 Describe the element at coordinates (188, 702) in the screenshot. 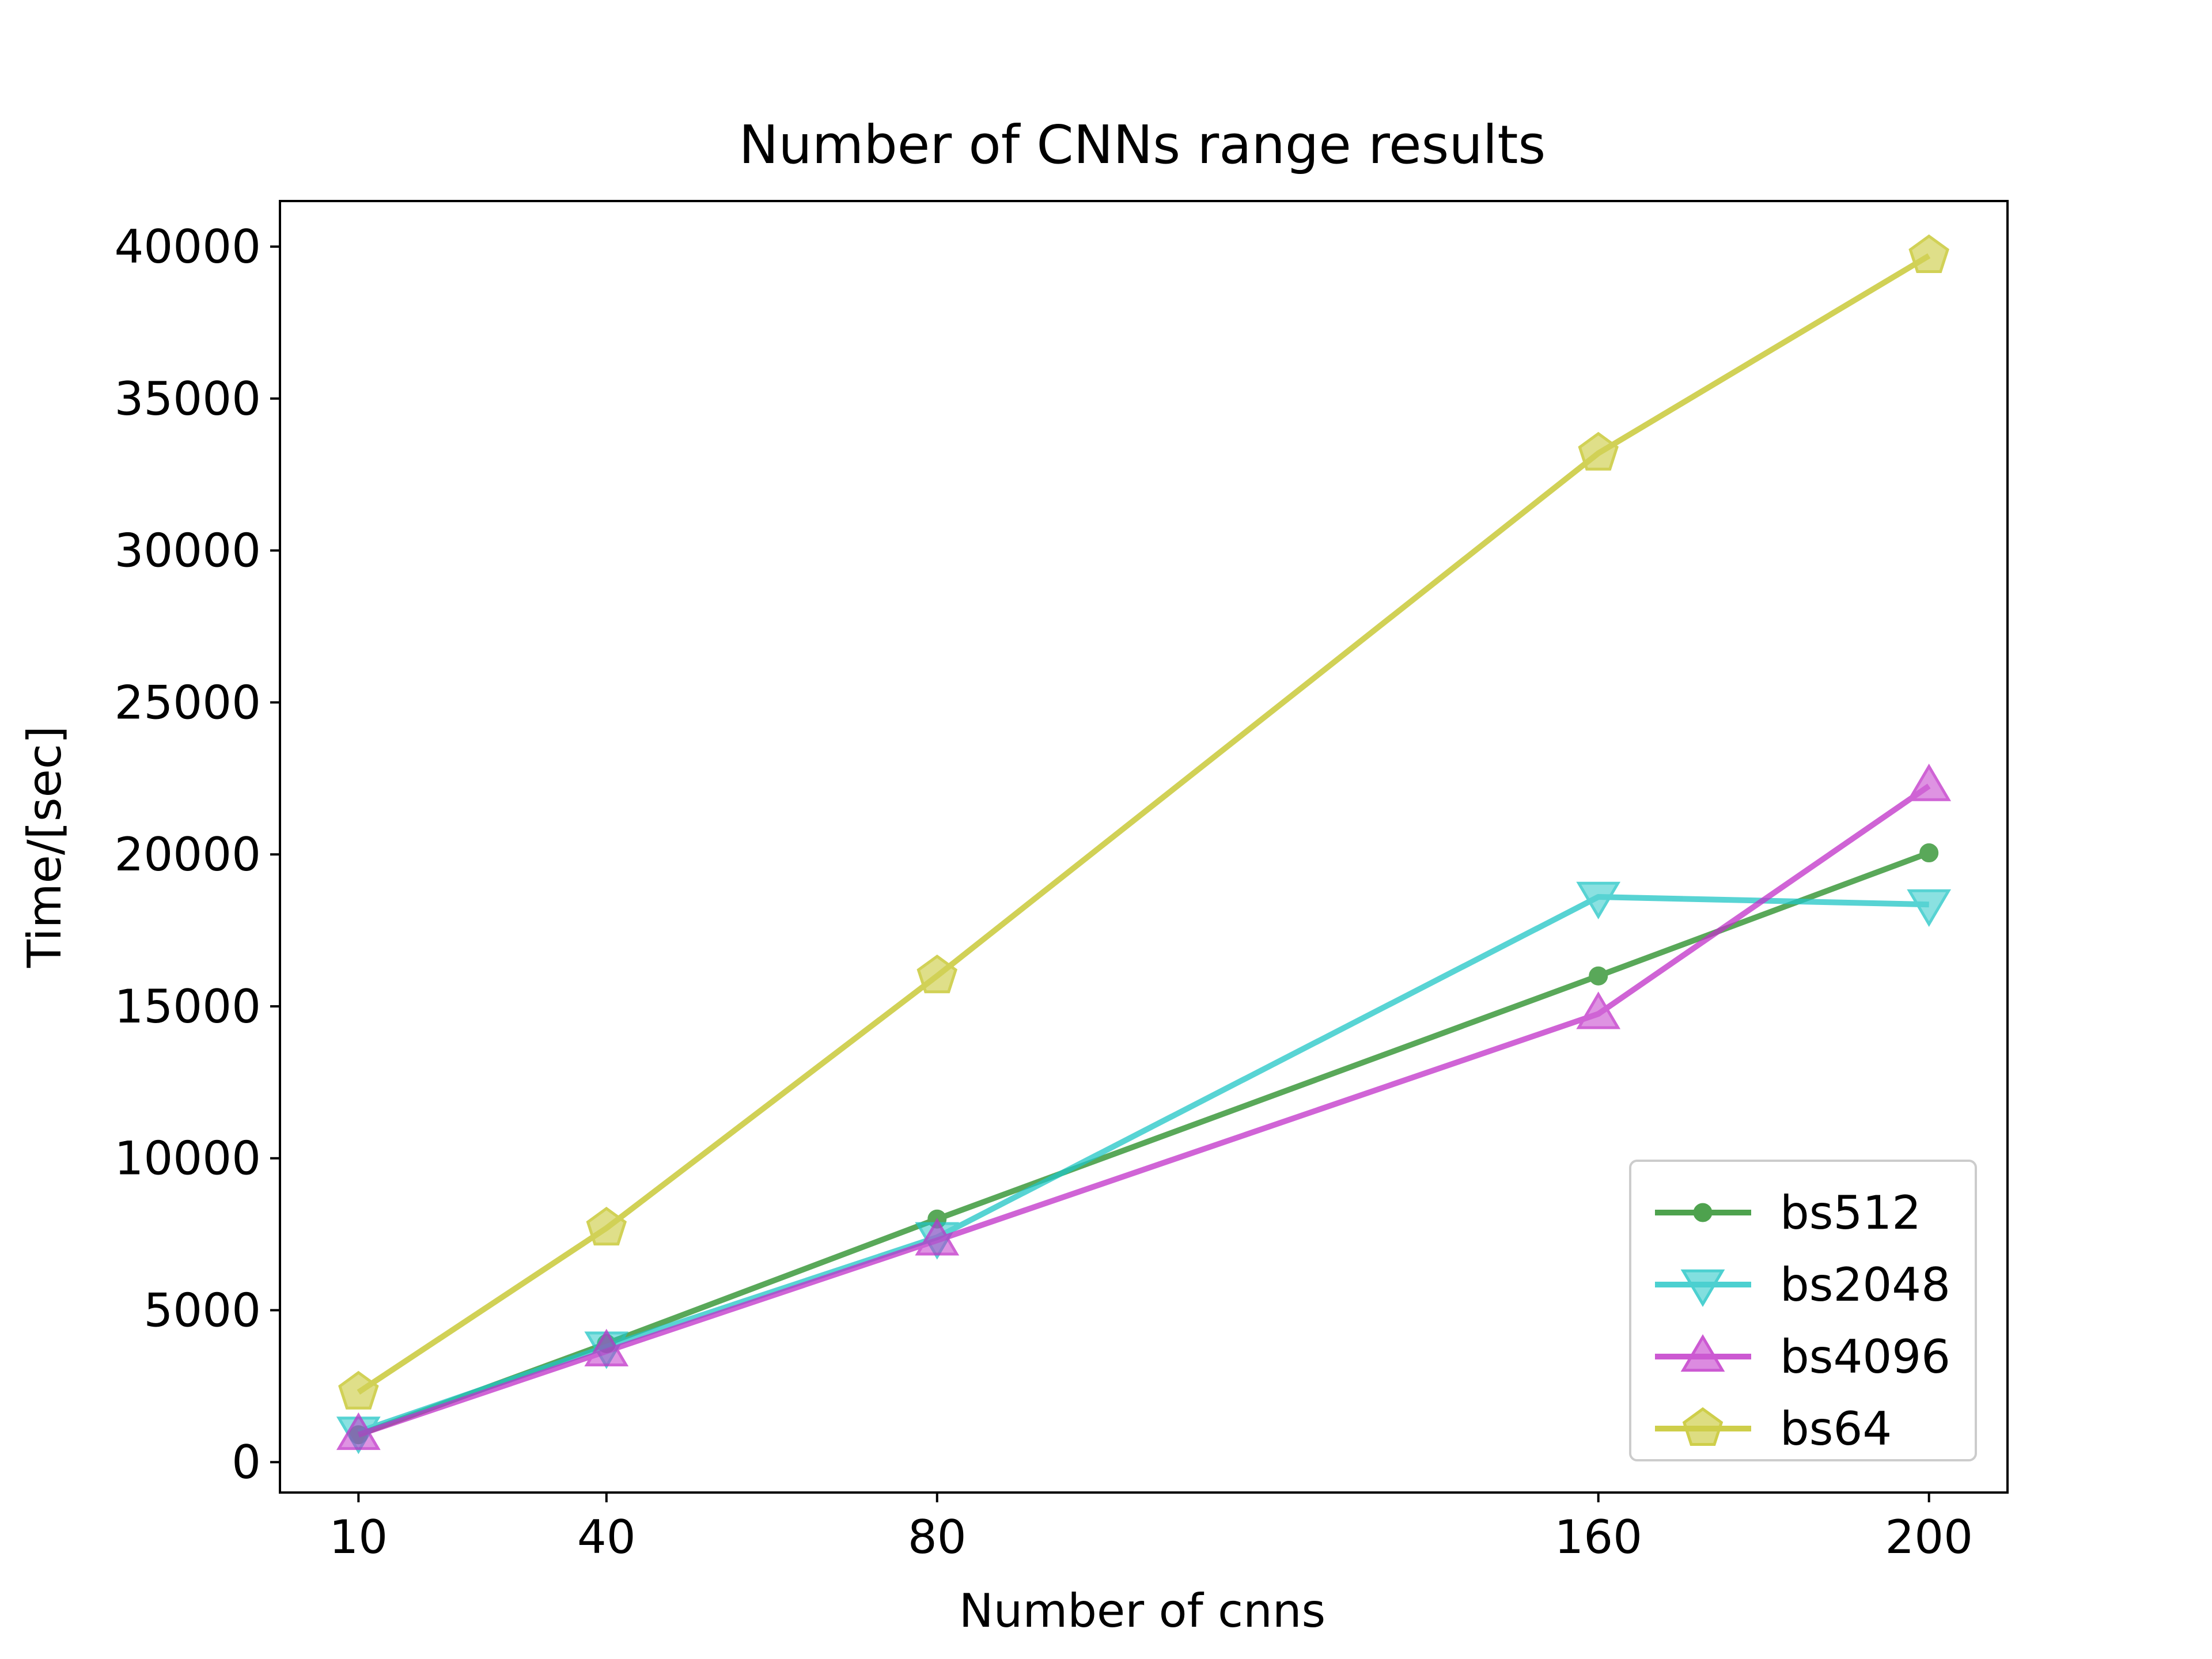

I see `y-tick-label: 25000` at that location.